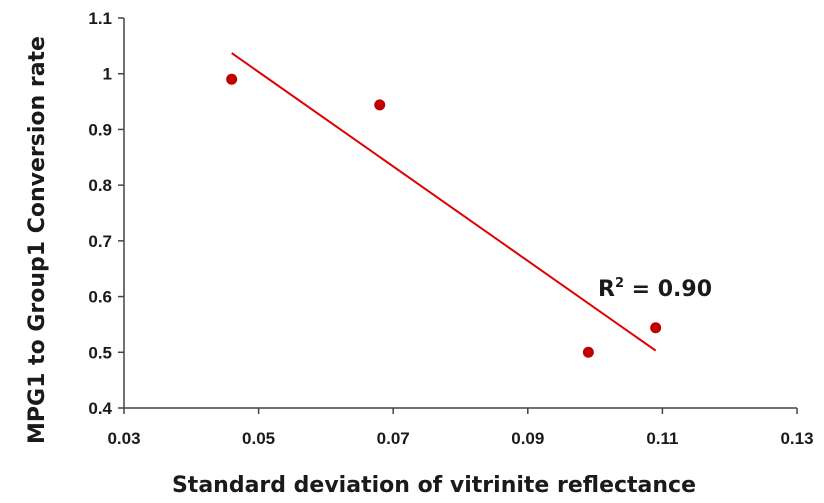  Describe the element at coordinates (100, 129) in the screenshot. I see `y-tick-label: 0.9` at that location.